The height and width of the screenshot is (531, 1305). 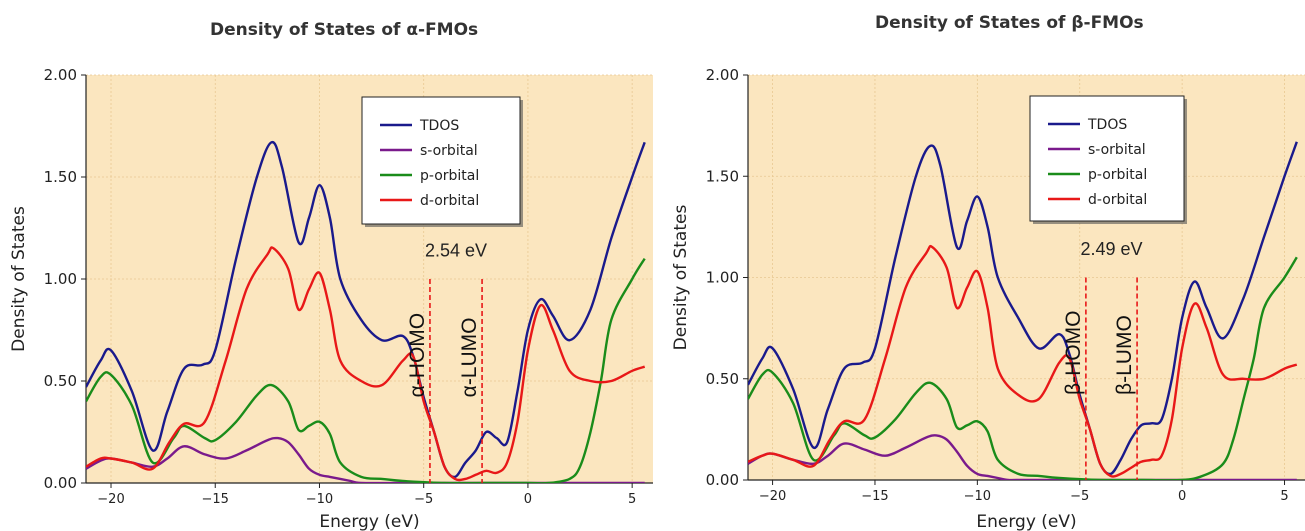 I want to click on chart-title-alpha: Density of States of α-FMOs, so click(x=344, y=30).